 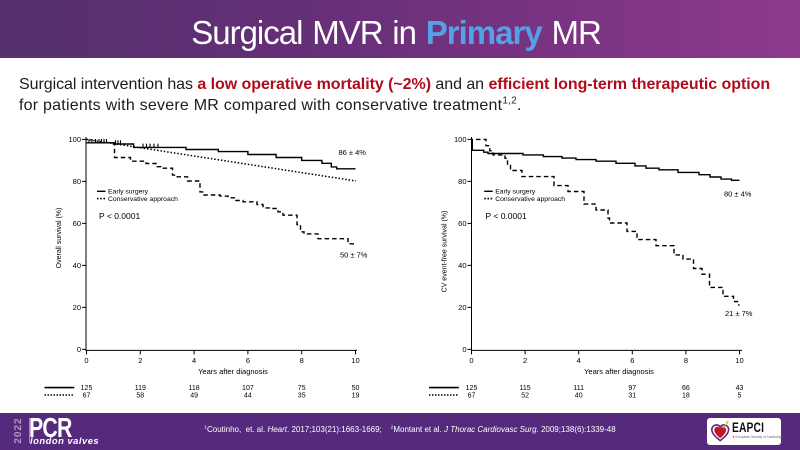 I want to click on svg-text: 118, so click(x=194, y=388).